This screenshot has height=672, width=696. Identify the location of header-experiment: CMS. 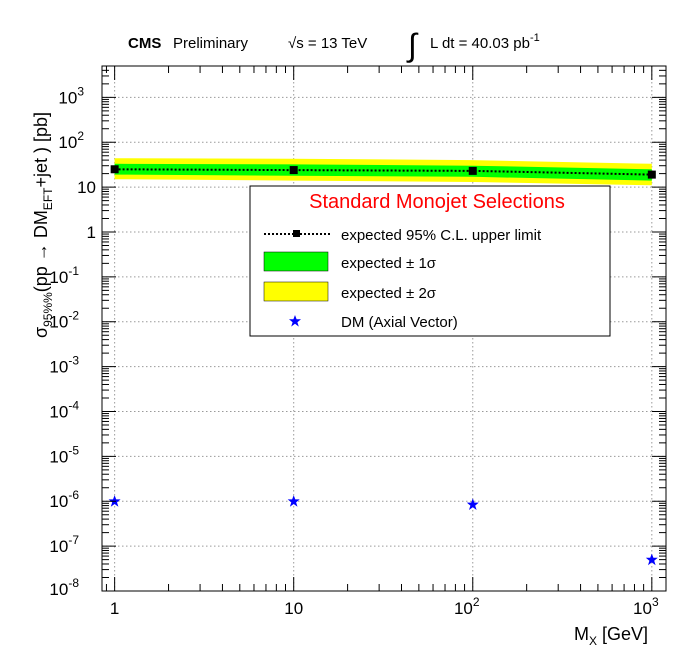
(144, 43).